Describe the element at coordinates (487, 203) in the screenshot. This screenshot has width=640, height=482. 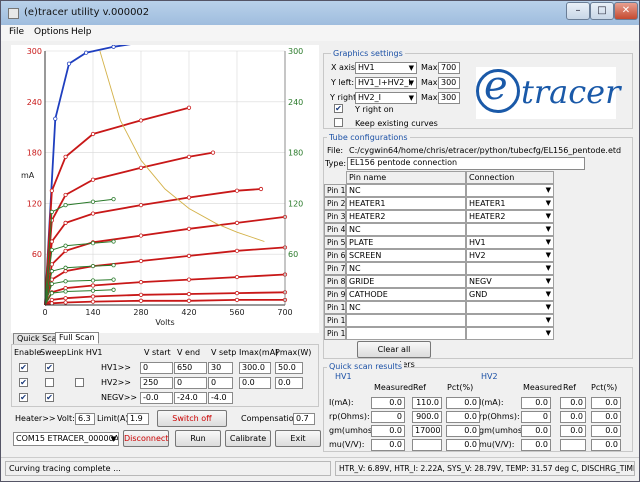
I see `pin-connection-value: HEATER1` at that location.